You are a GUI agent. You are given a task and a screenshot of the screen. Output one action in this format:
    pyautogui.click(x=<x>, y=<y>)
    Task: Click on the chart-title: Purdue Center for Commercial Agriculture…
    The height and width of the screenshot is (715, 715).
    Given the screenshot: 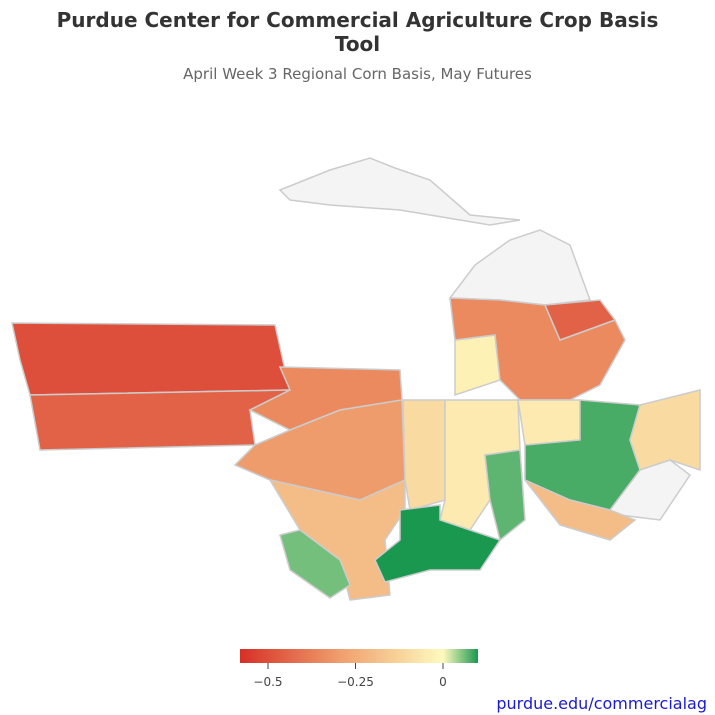 What is the action you would take?
    pyautogui.click(x=357, y=32)
    